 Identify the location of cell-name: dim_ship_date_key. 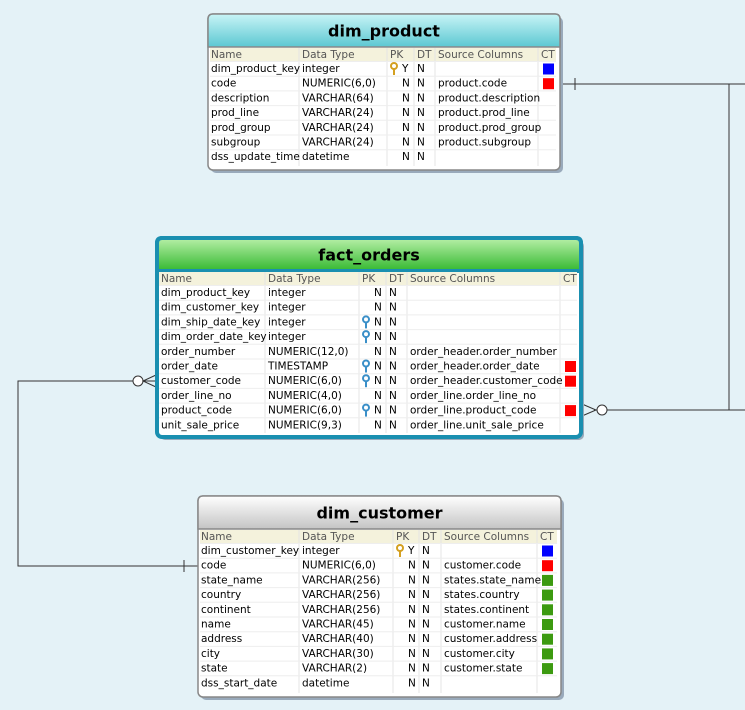
(210, 322).